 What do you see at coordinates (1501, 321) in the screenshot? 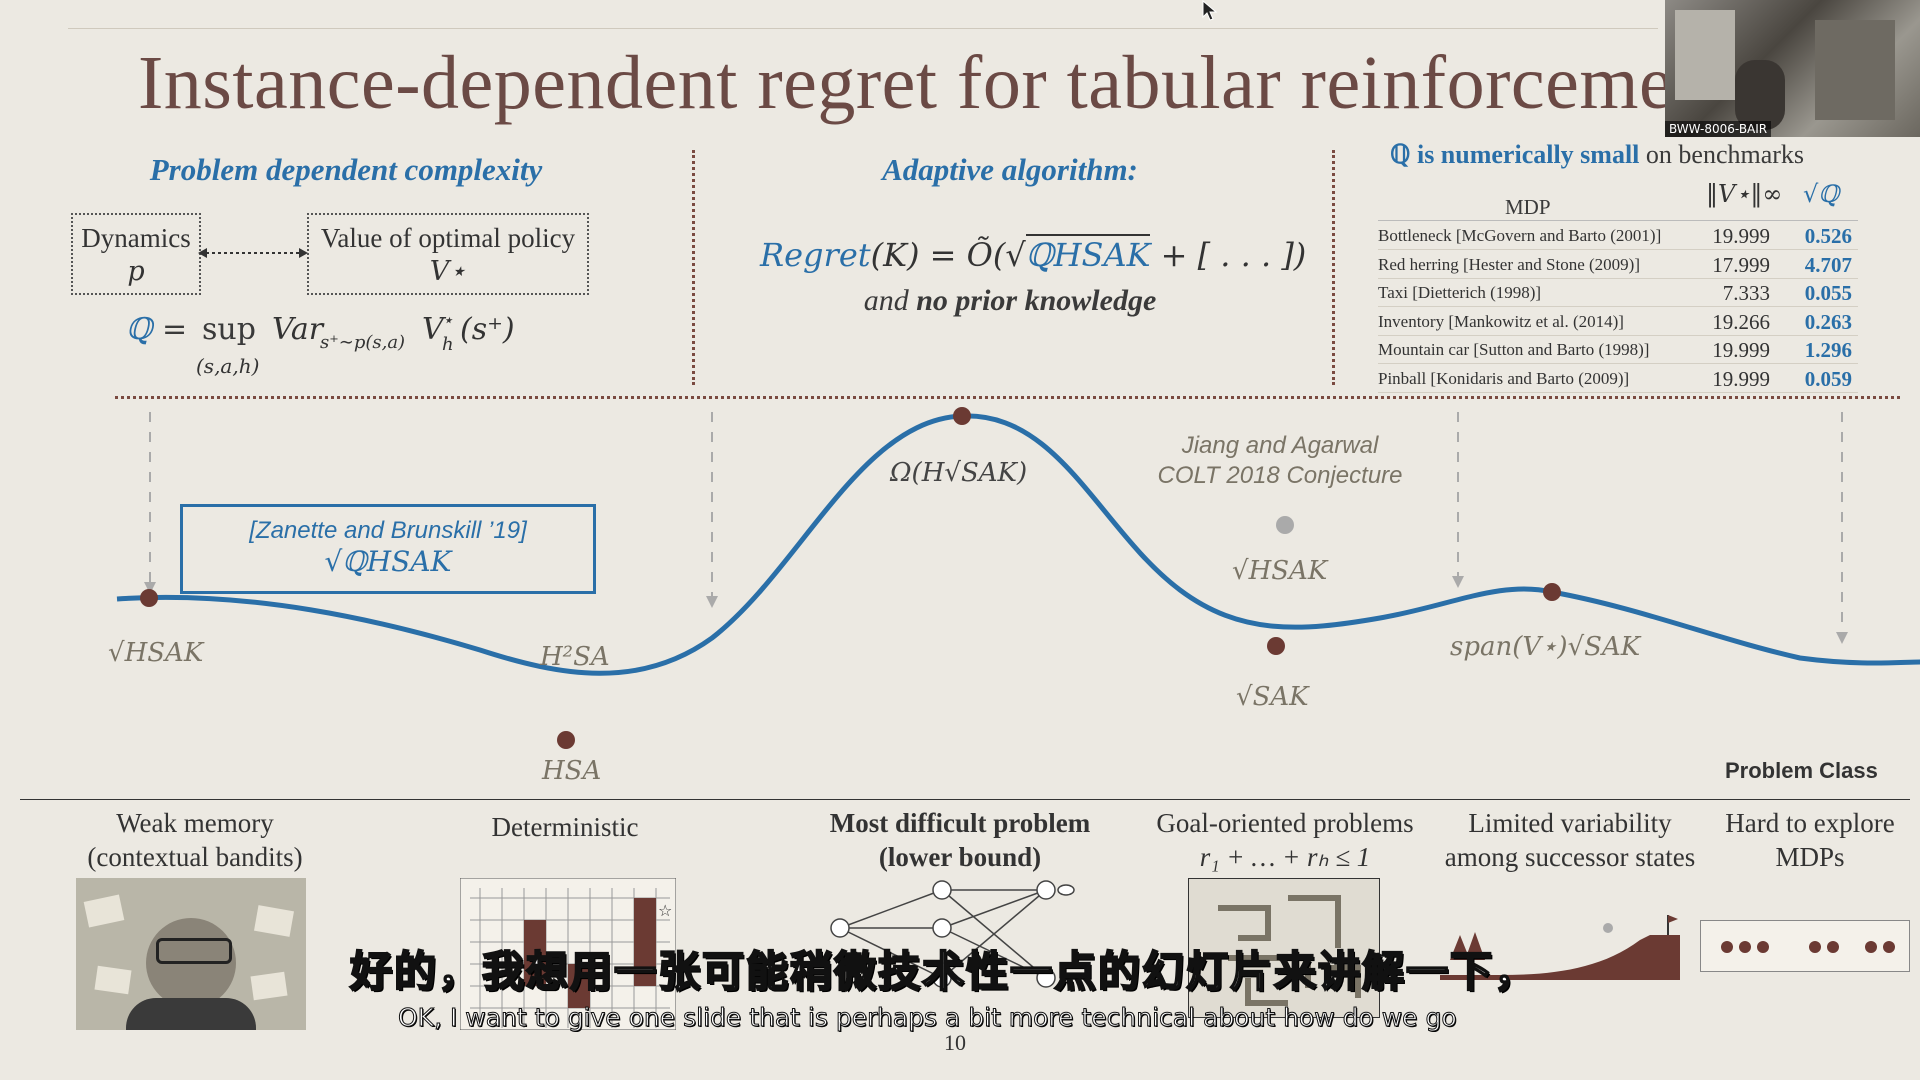
I see `table-cell-mdp: Inventory [Mankowitz et al. (2014)]` at bounding box center [1501, 321].